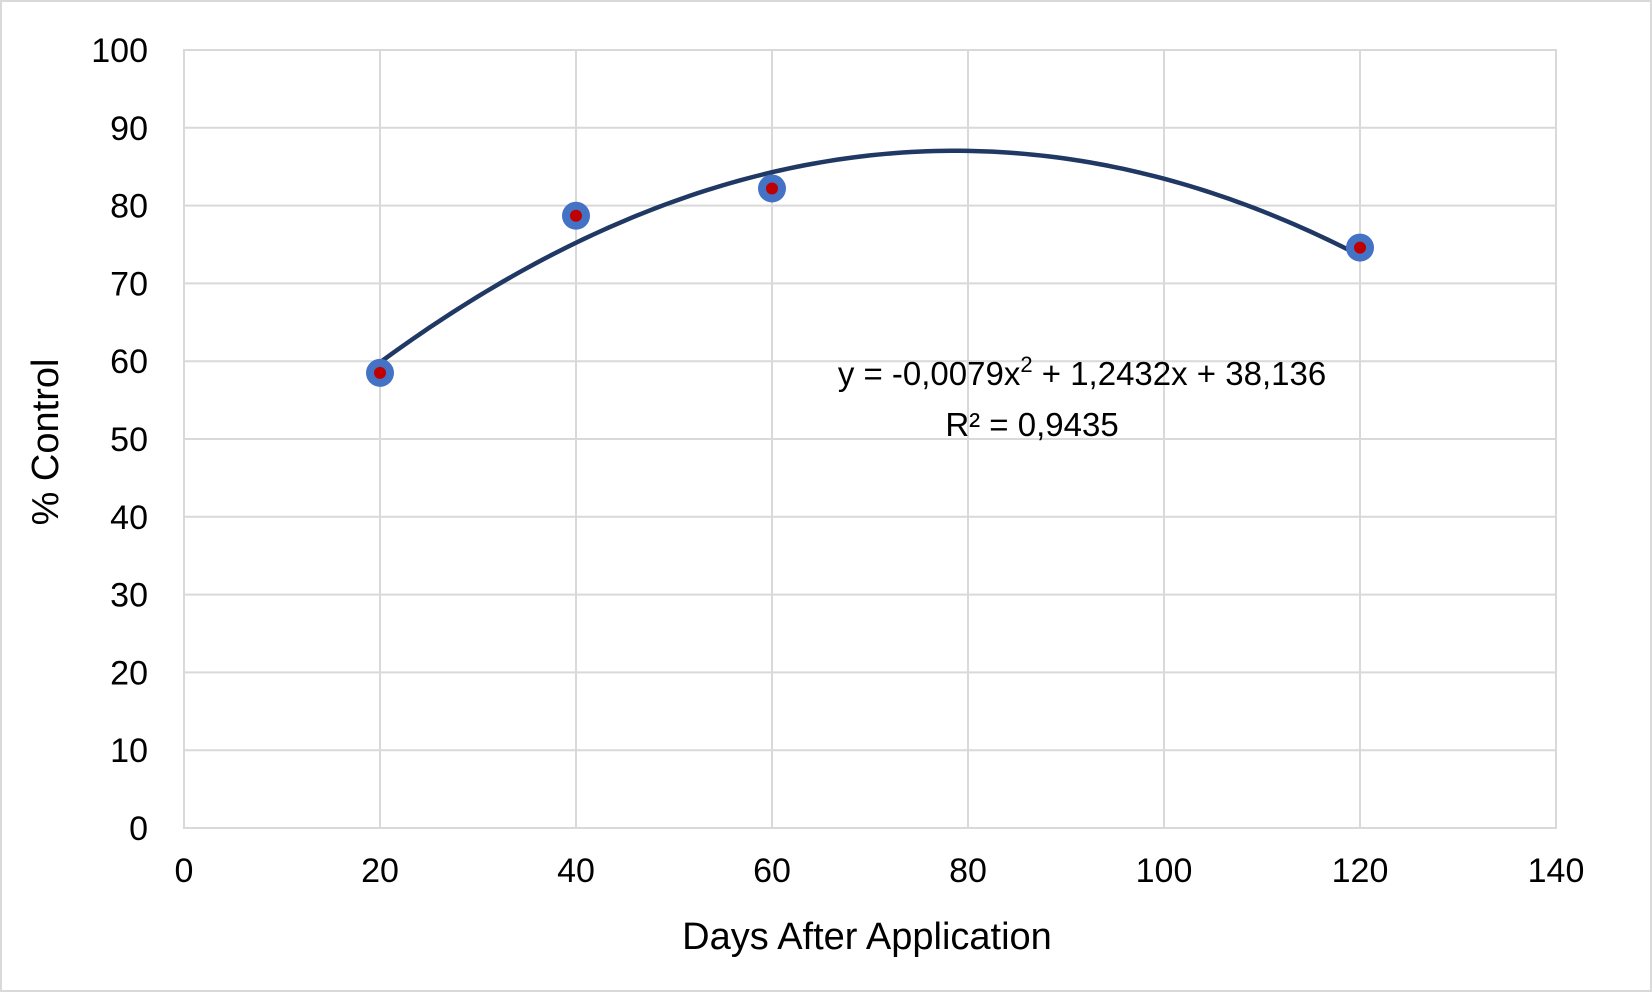 This screenshot has width=1652, height=992. What do you see at coordinates (138, 829) in the screenshot?
I see `y-tick-label: 0` at bounding box center [138, 829].